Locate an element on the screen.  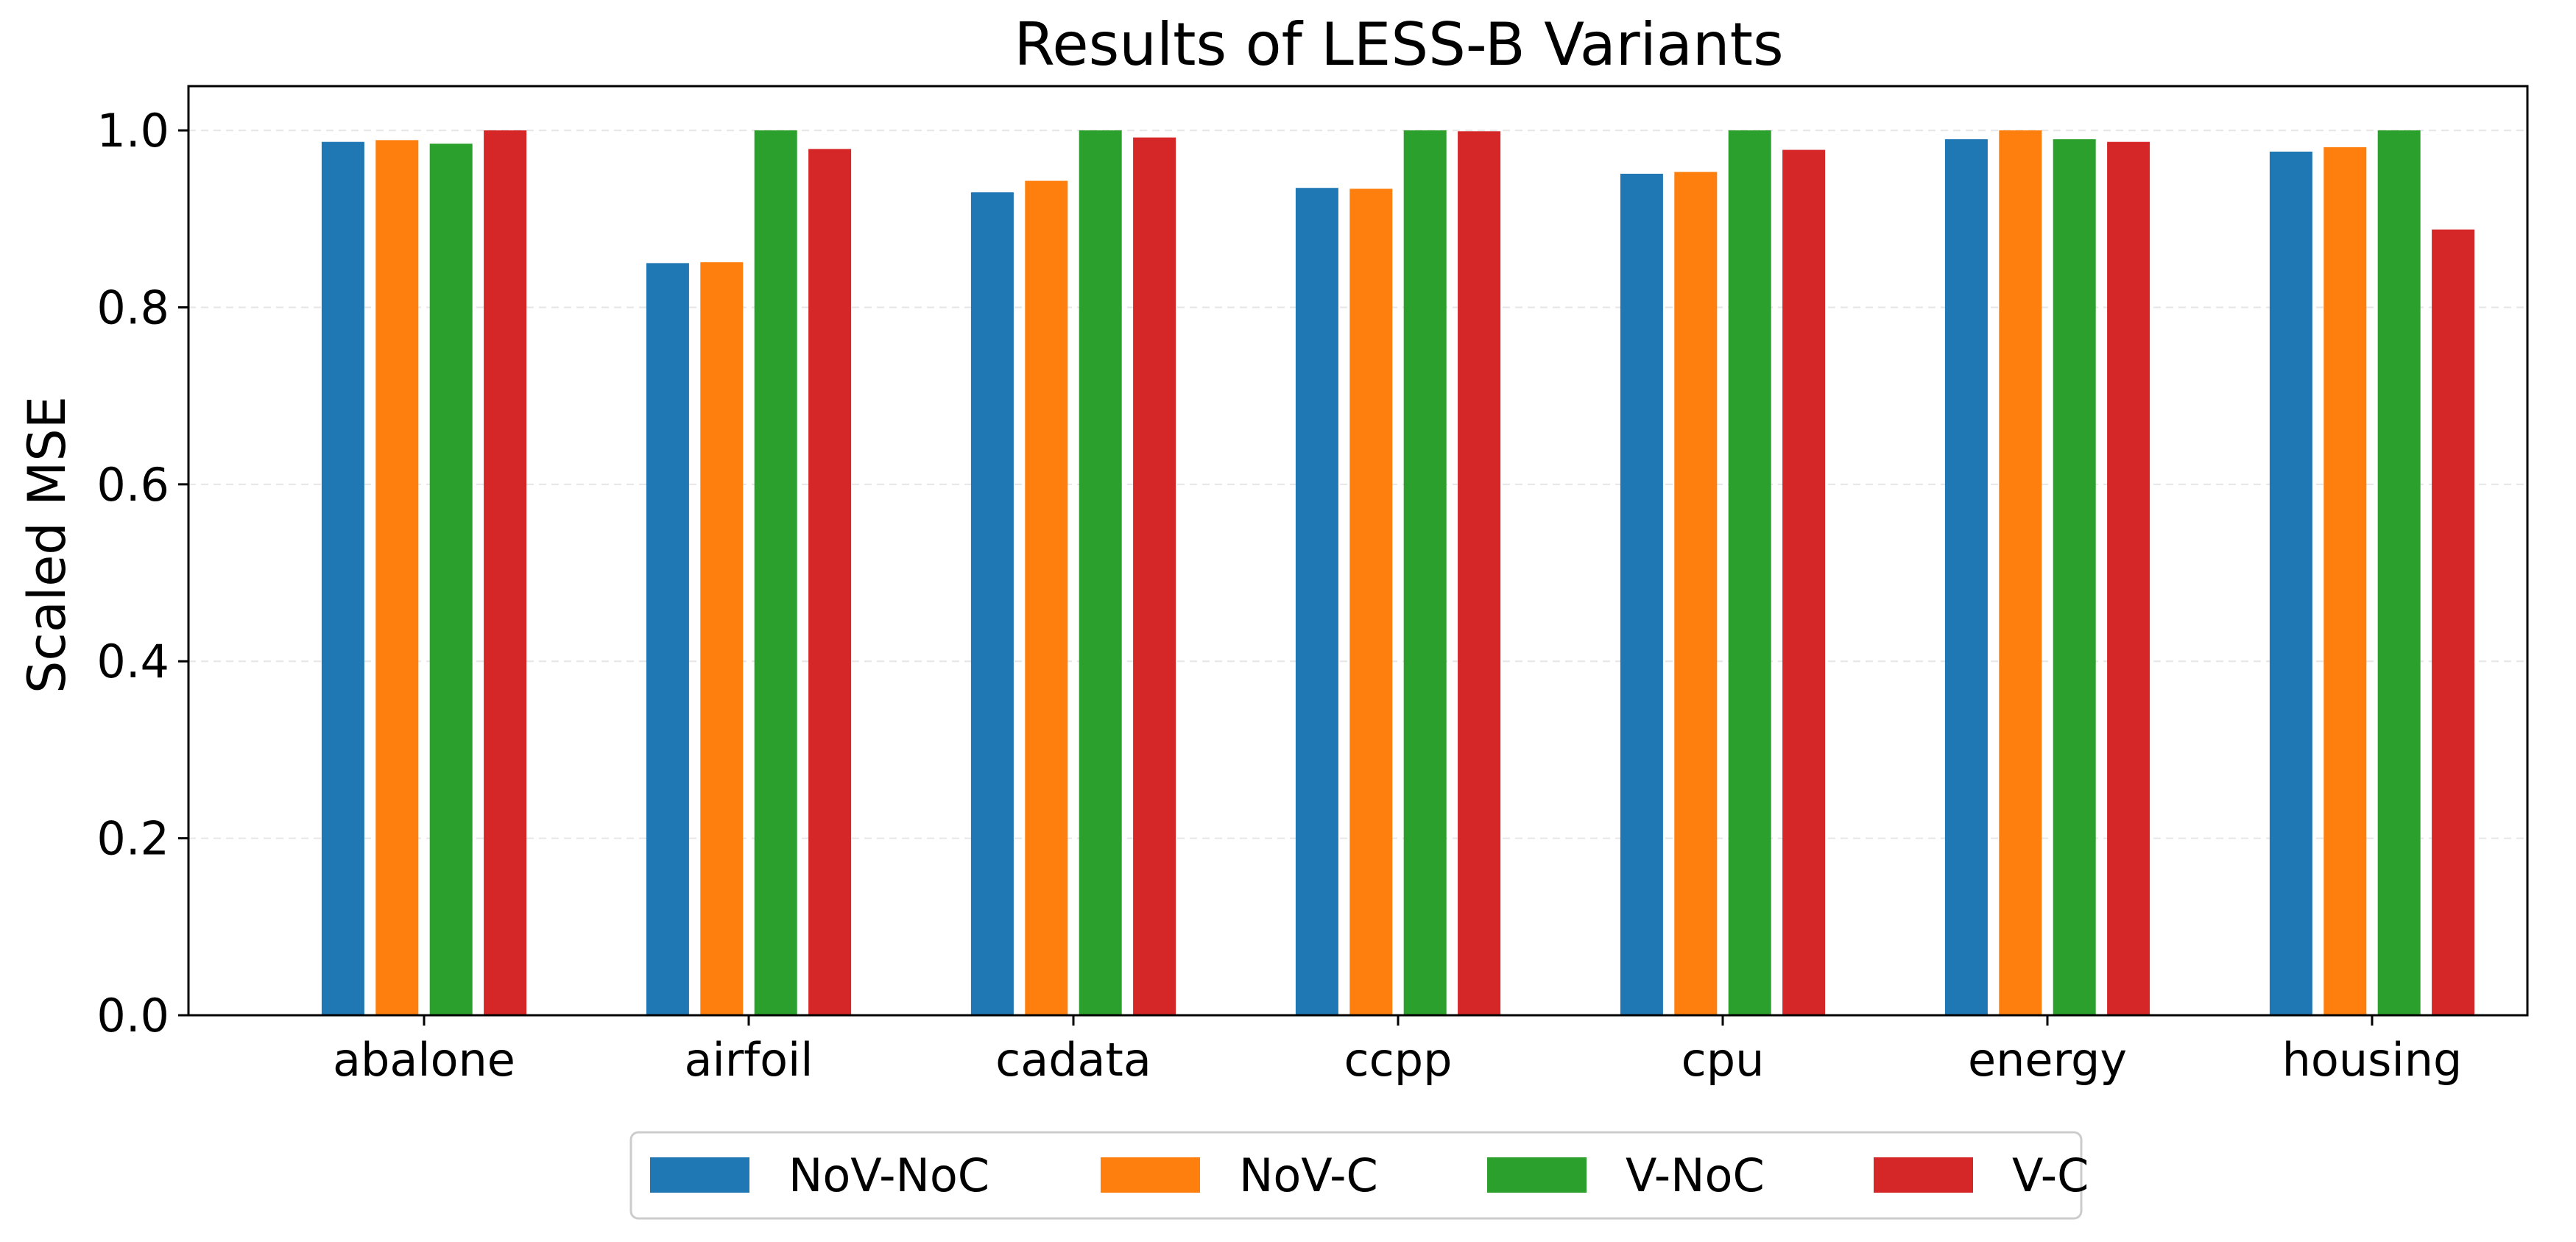
bar-cadata-NoV-C is located at coordinates (1046, 598).